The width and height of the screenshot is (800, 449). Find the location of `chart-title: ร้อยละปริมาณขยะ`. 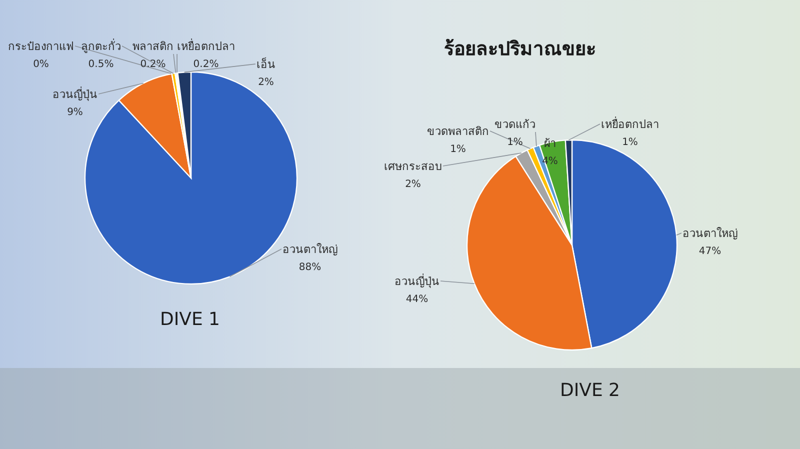

chart-title: ร้อยละปริมาณขยะ is located at coordinates (520, 49).